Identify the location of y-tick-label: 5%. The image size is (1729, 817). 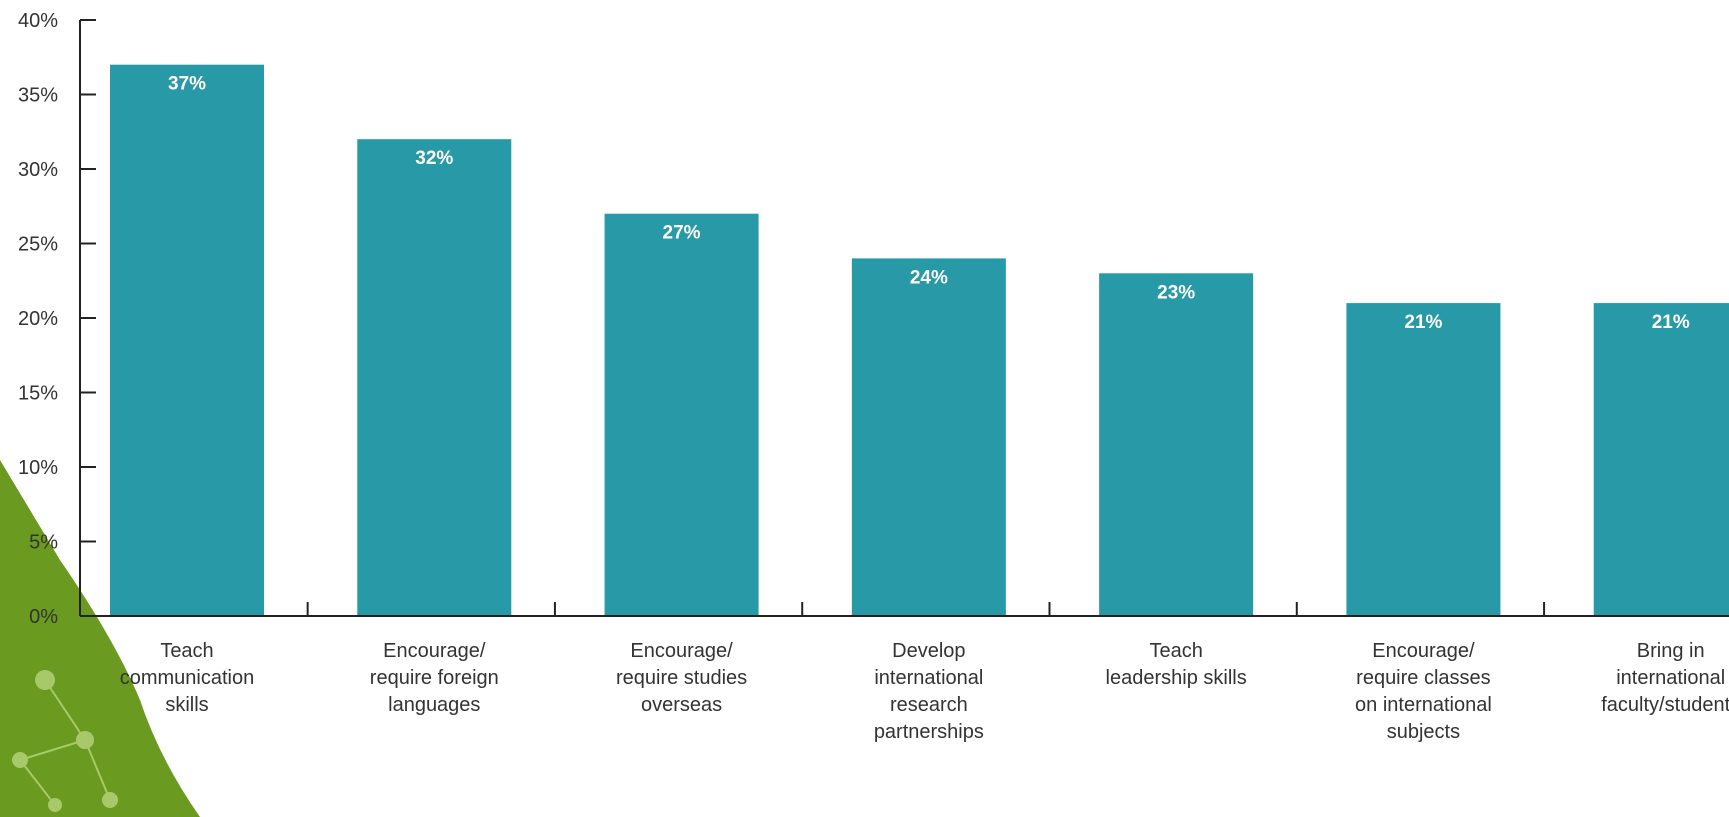
(43, 543).